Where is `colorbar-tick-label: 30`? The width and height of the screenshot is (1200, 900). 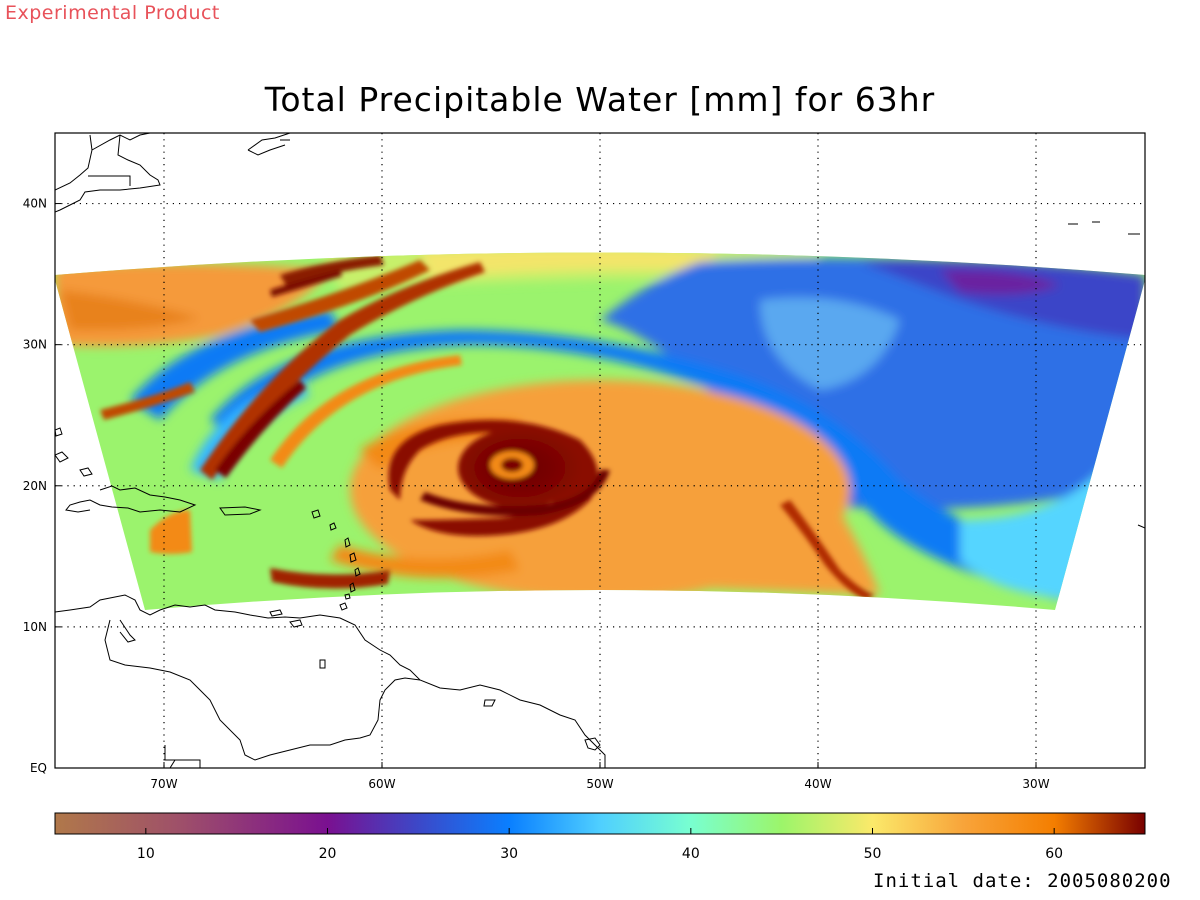
colorbar-tick-label: 30 is located at coordinates (509, 854).